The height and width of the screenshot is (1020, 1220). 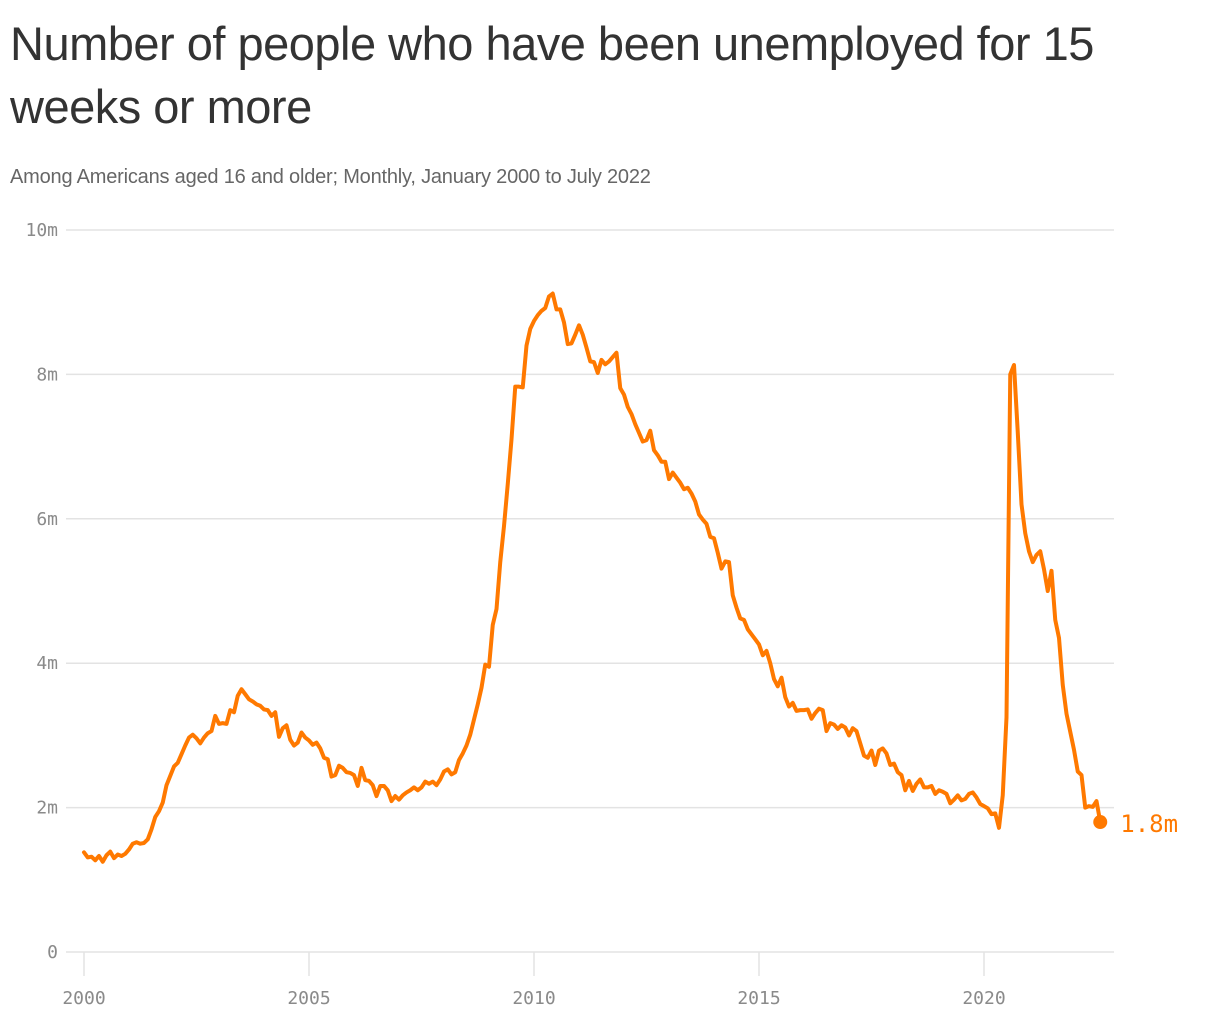 What do you see at coordinates (1100, 822) in the screenshot?
I see `end-point-marker` at bounding box center [1100, 822].